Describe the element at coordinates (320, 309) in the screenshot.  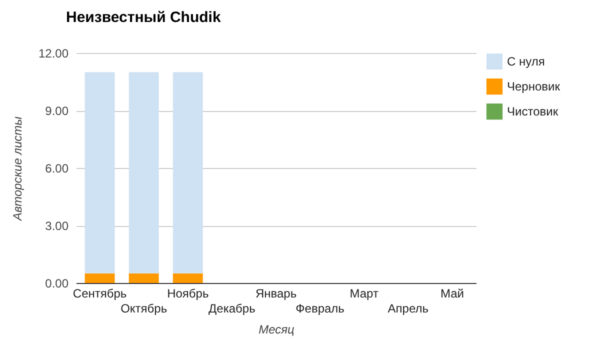
I see `x-tick-label: Февраль` at that location.